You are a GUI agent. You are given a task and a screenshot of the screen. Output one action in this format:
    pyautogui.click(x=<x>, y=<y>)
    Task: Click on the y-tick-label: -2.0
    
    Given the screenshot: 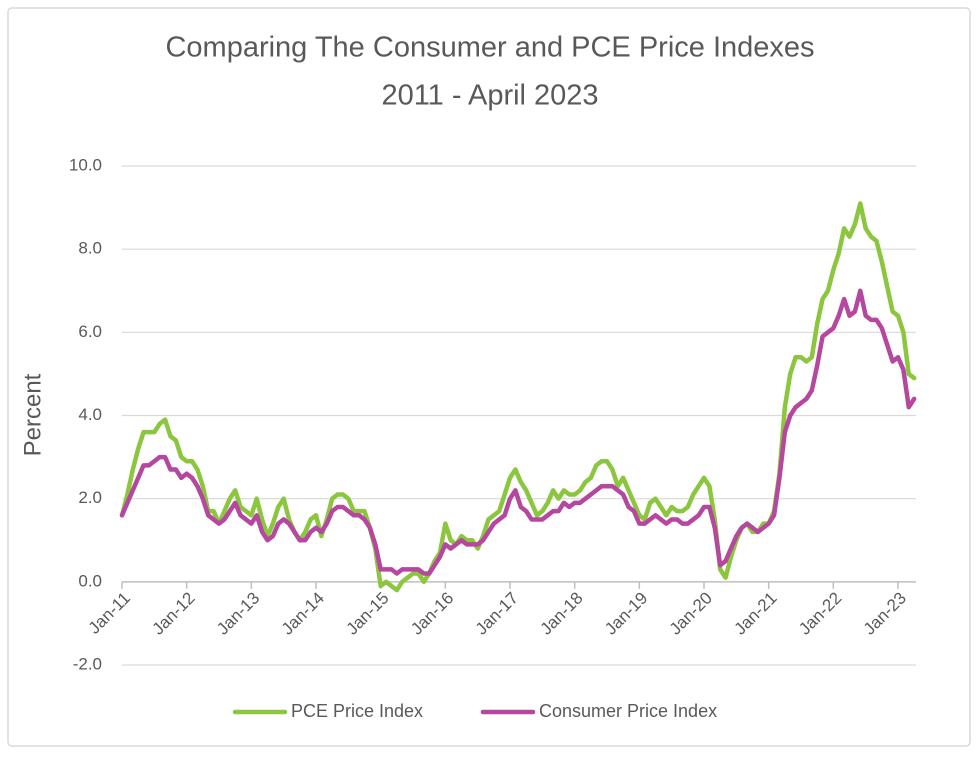 What is the action you would take?
    pyautogui.click(x=87, y=663)
    